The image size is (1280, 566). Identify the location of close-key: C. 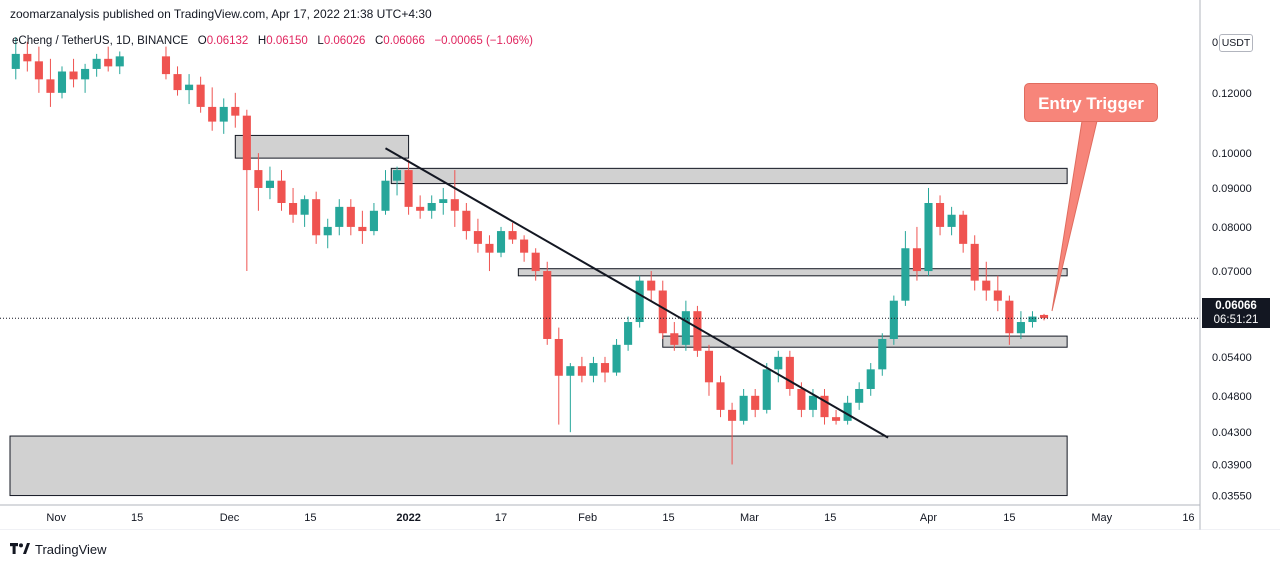
(379, 41).